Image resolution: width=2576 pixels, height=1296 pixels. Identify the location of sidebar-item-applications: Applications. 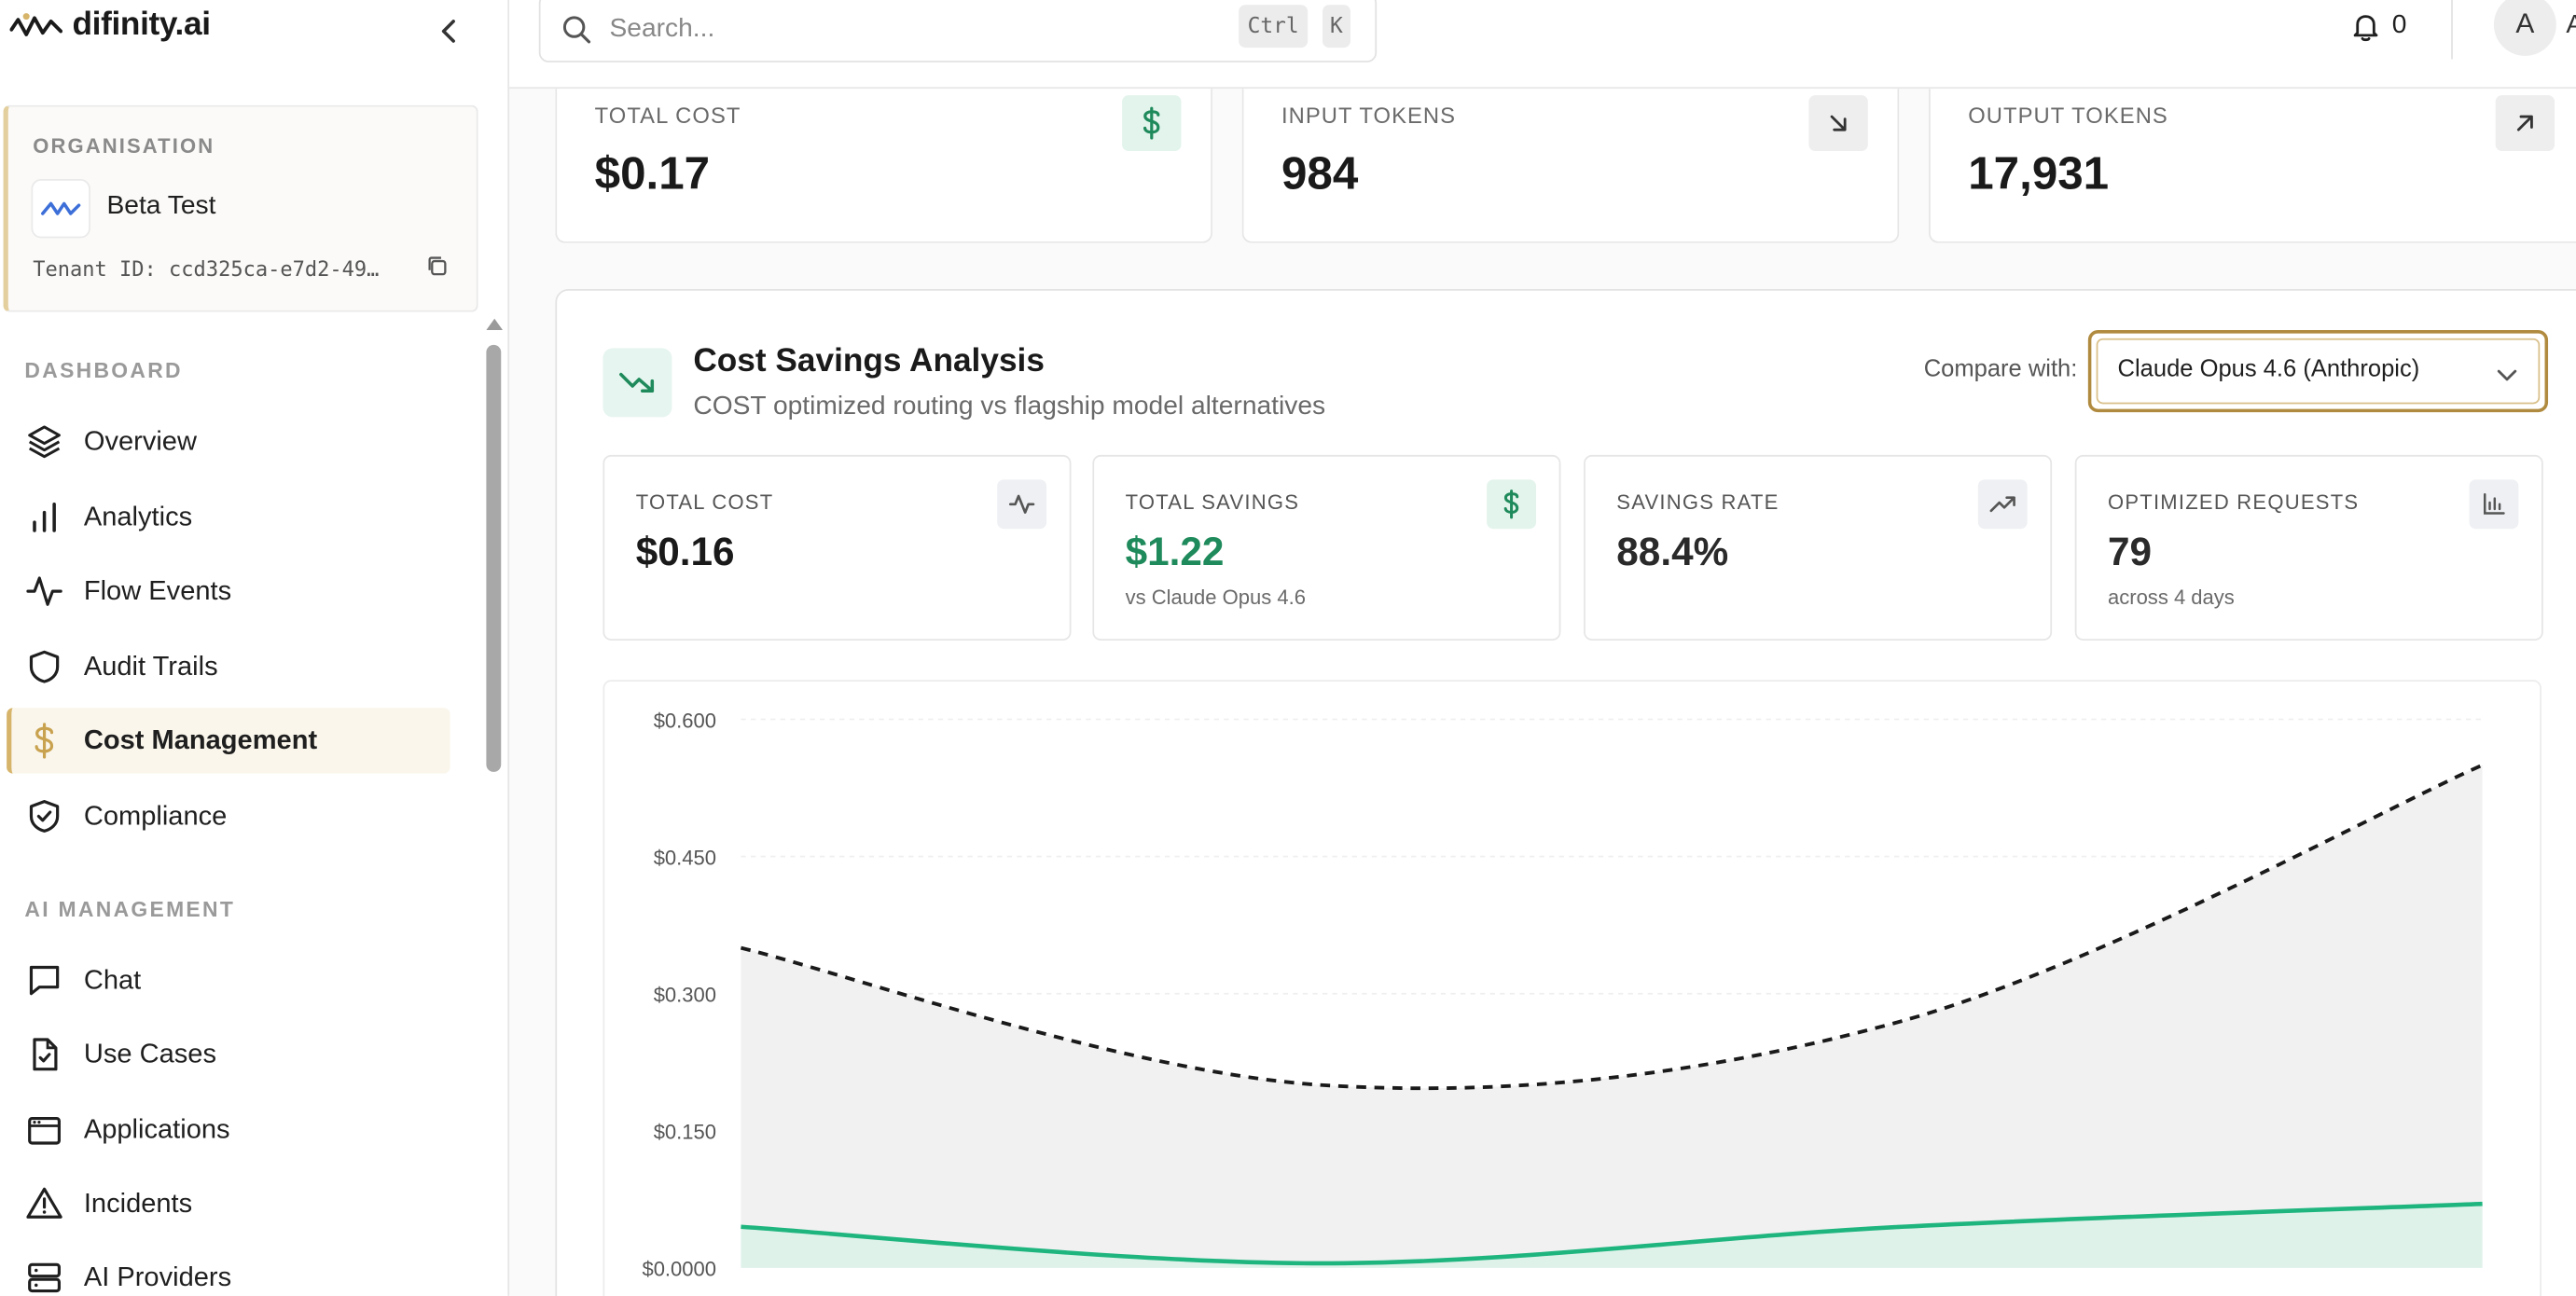
(228, 1130).